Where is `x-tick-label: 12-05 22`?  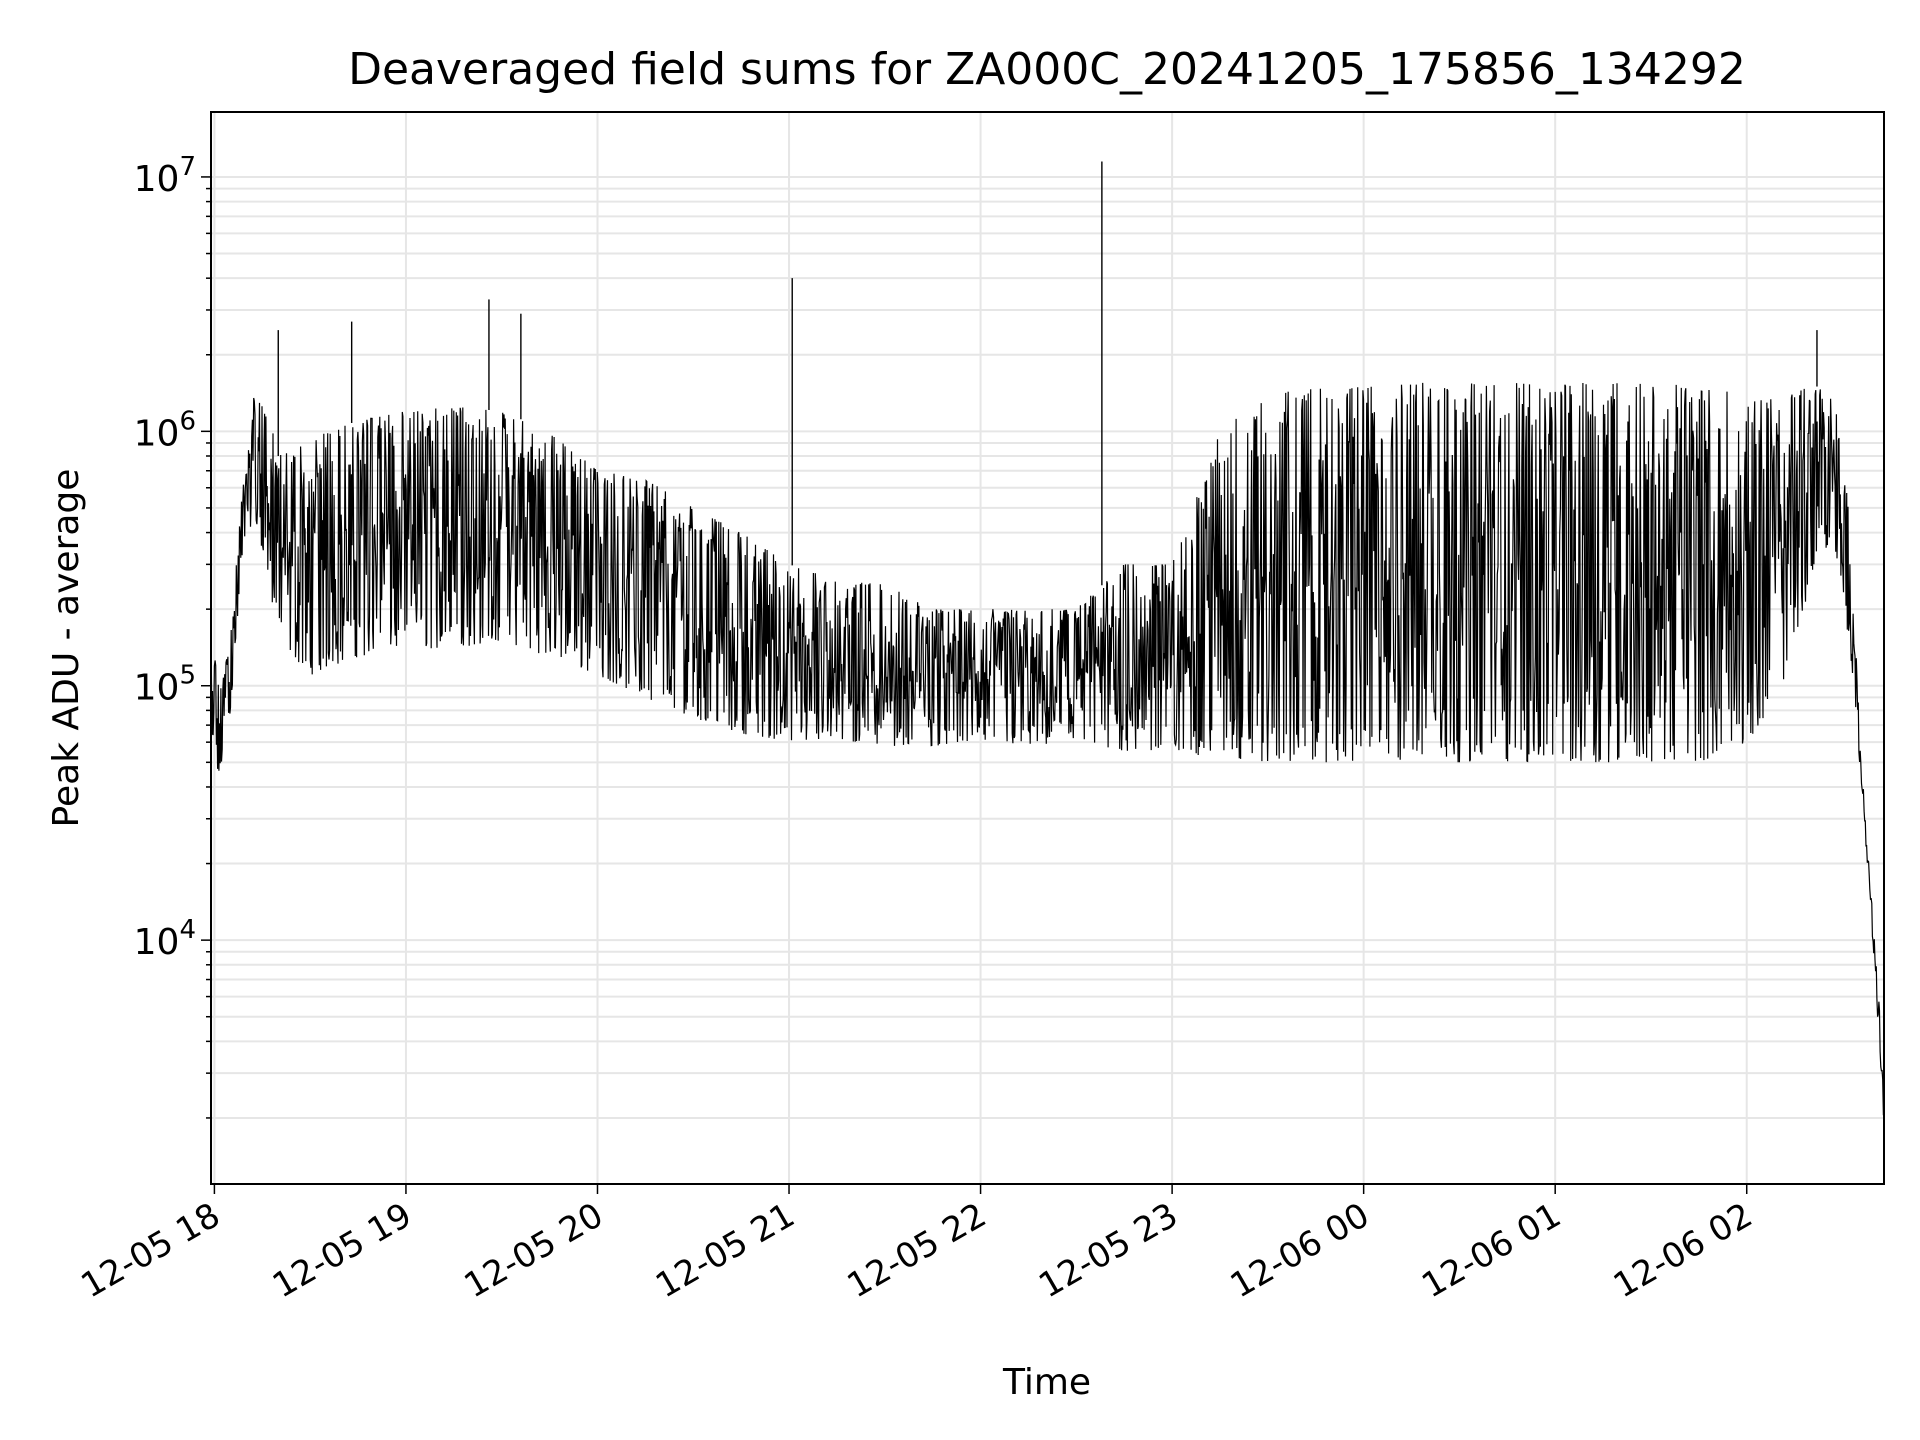 x-tick-label: 12-05 22 is located at coordinates (917, 1250).